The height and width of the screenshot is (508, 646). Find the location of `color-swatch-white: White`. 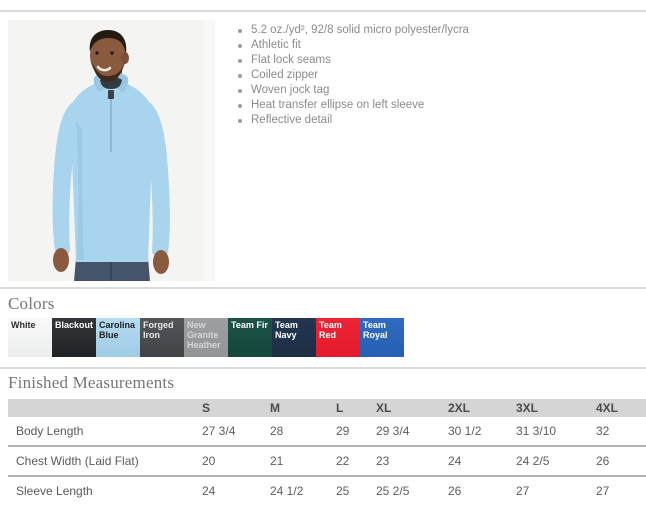

color-swatch-white: White is located at coordinates (30, 337).